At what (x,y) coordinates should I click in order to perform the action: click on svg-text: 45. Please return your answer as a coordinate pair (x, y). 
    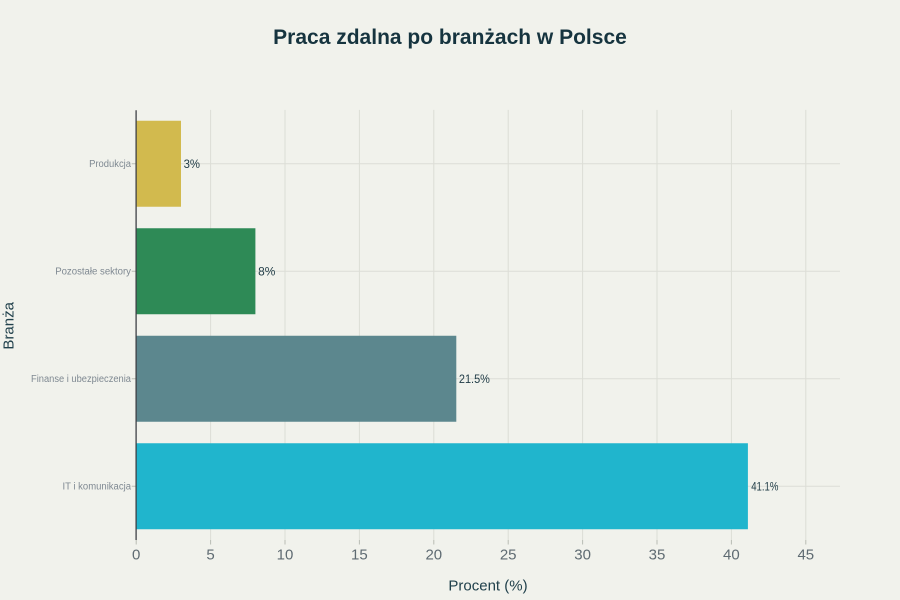
    Looking at the image, I should click on (805, 555).